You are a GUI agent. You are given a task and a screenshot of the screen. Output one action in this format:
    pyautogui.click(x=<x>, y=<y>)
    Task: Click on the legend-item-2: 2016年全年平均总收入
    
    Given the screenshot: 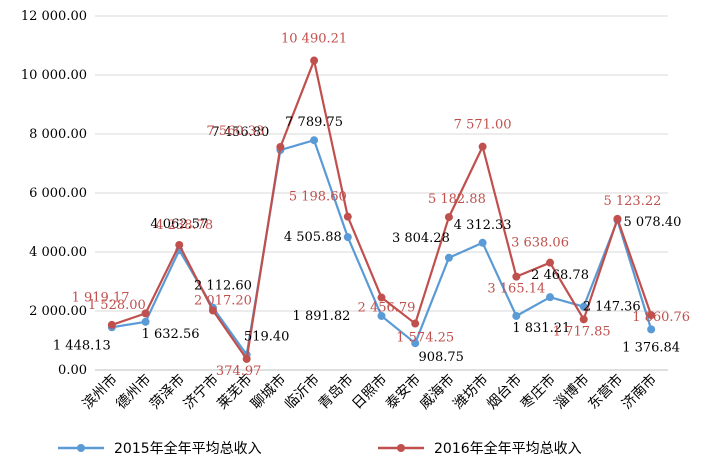 What is the action you would take?
    pyautogui.click(x=480, y=448)
    